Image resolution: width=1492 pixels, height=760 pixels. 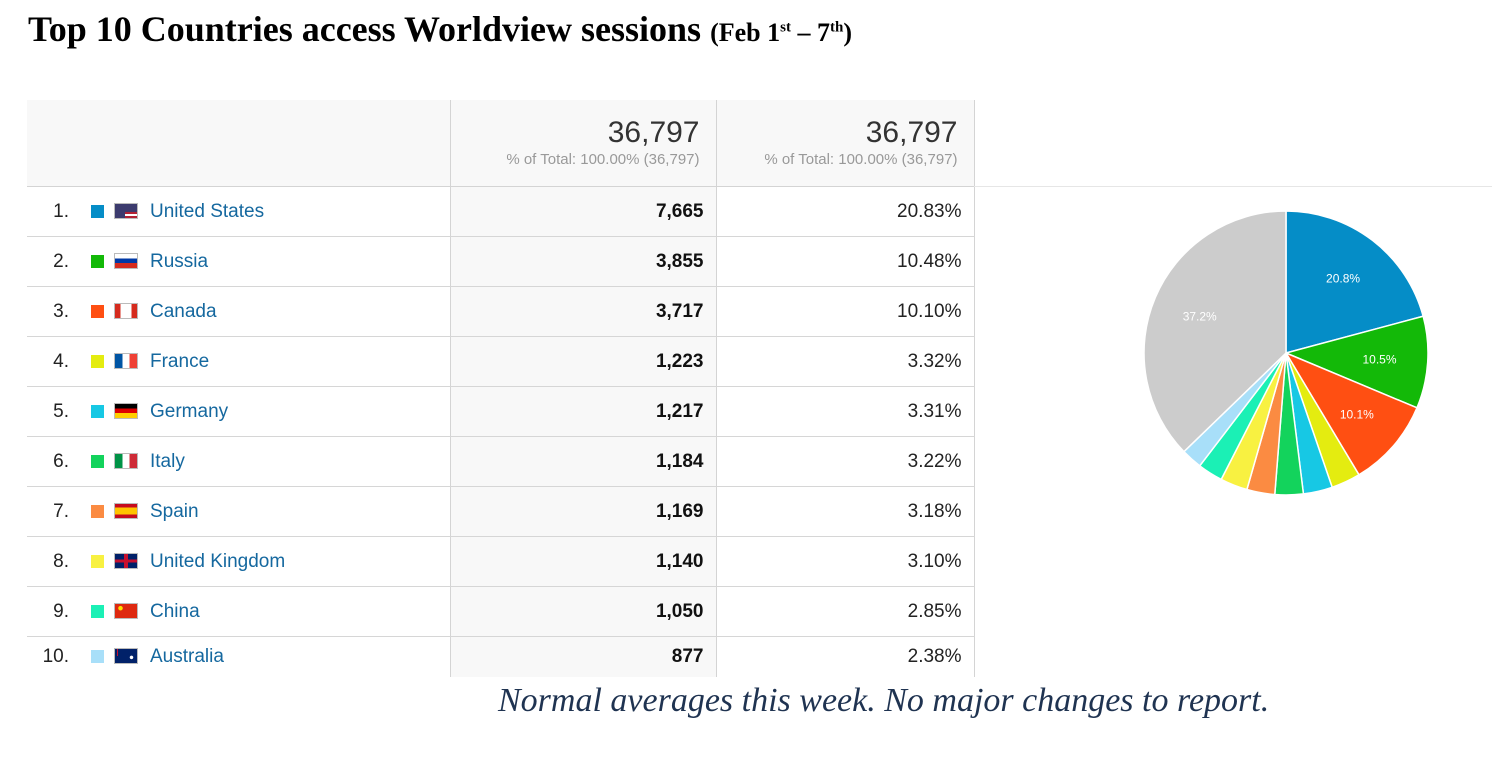 What do you see at coordinates (861, 159) in the screenshot?
I see `percent-total-sub: % of Total: 100.00% (36,797)` at bounding box center [861, 159].